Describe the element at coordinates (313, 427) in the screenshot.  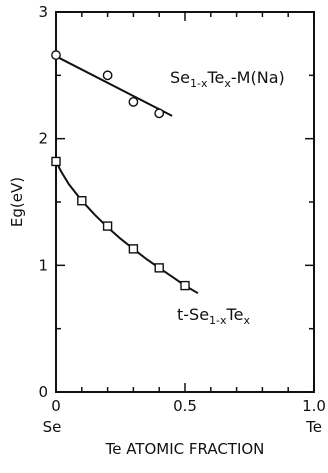
I see `x-end-label-te: Te` at that location.